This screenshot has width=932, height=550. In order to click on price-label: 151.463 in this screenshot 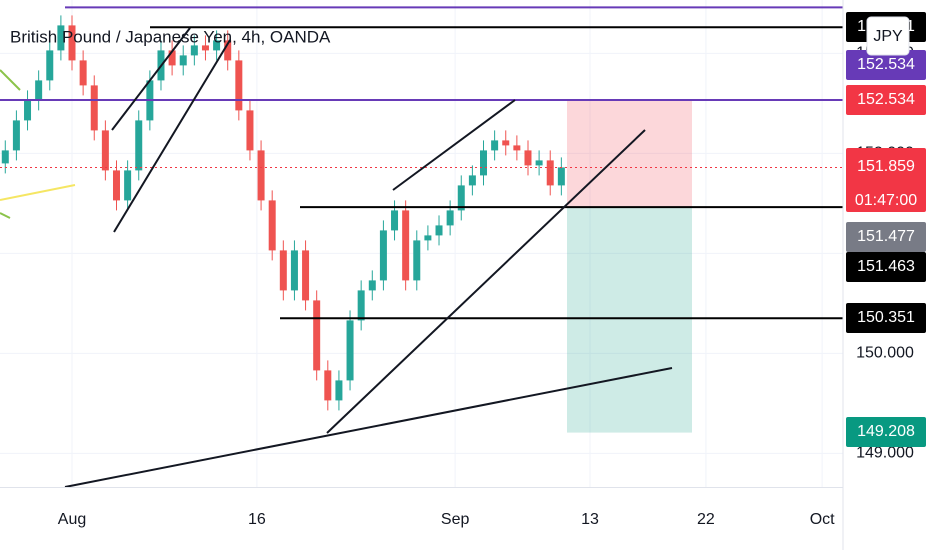, I will do `click(886, 266)`.